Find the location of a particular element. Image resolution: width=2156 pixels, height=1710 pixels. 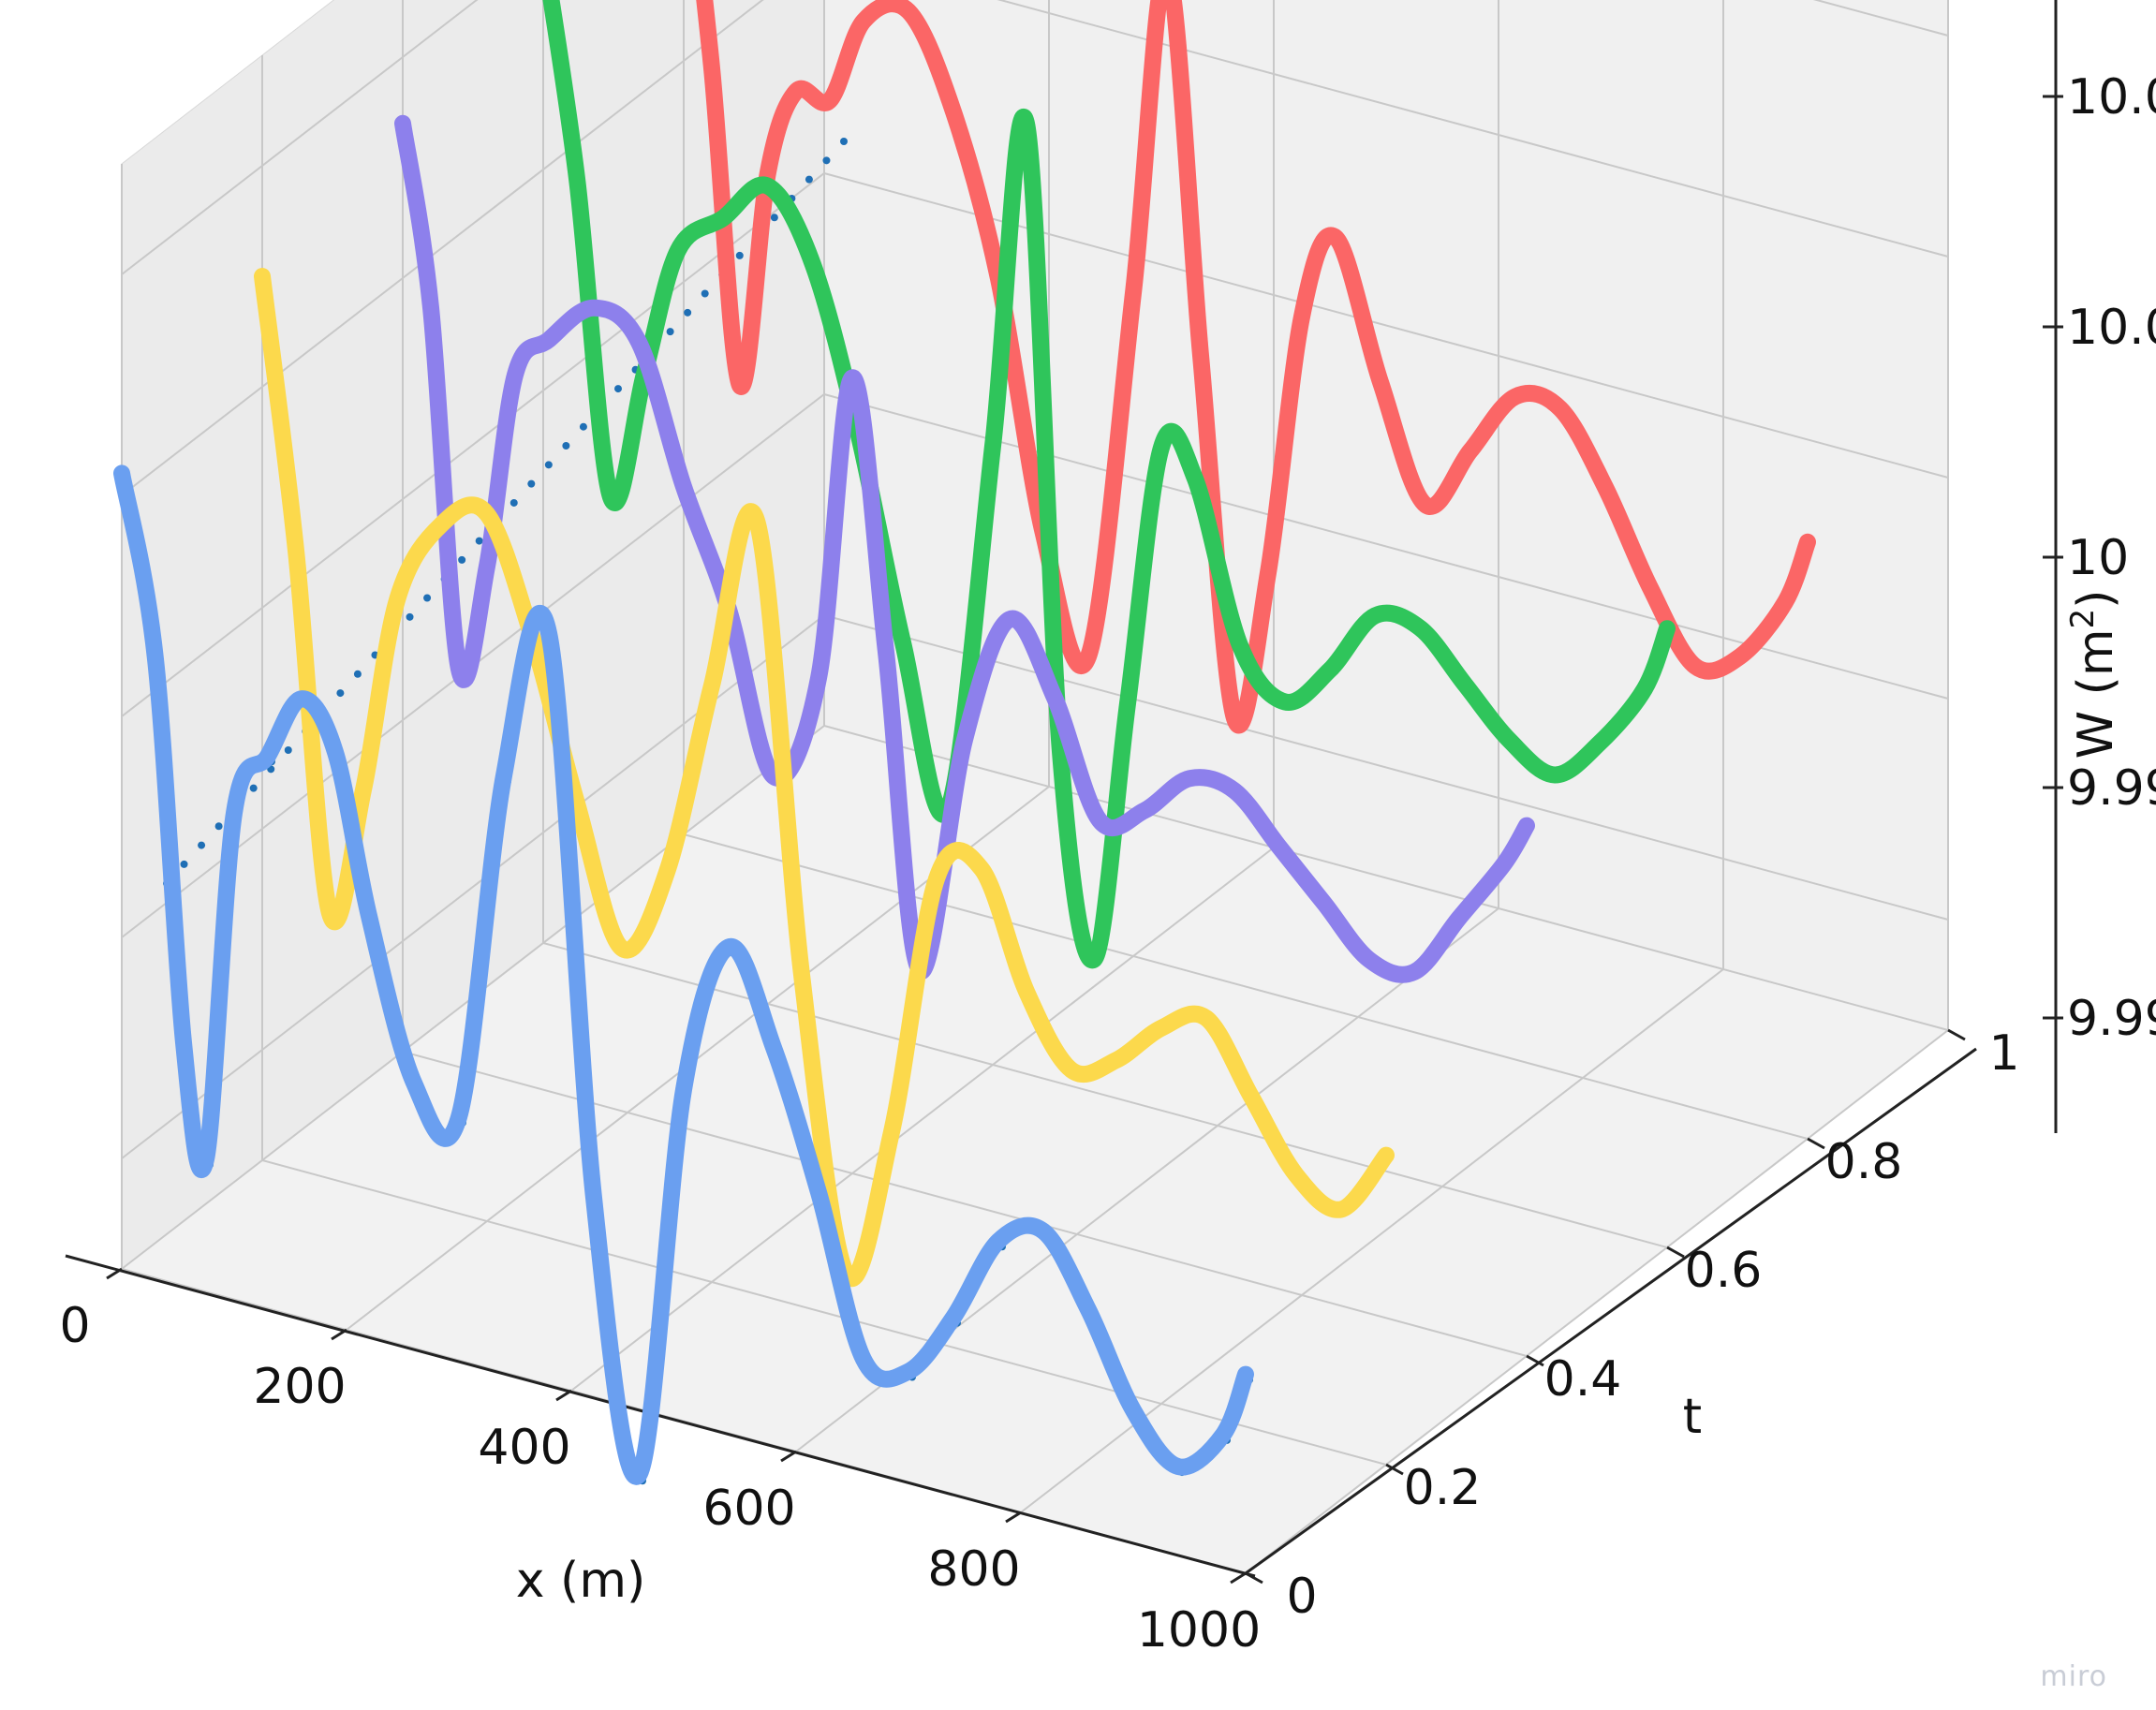

w-tick-label: 10.0002 is located at coordinates (2111, 97).